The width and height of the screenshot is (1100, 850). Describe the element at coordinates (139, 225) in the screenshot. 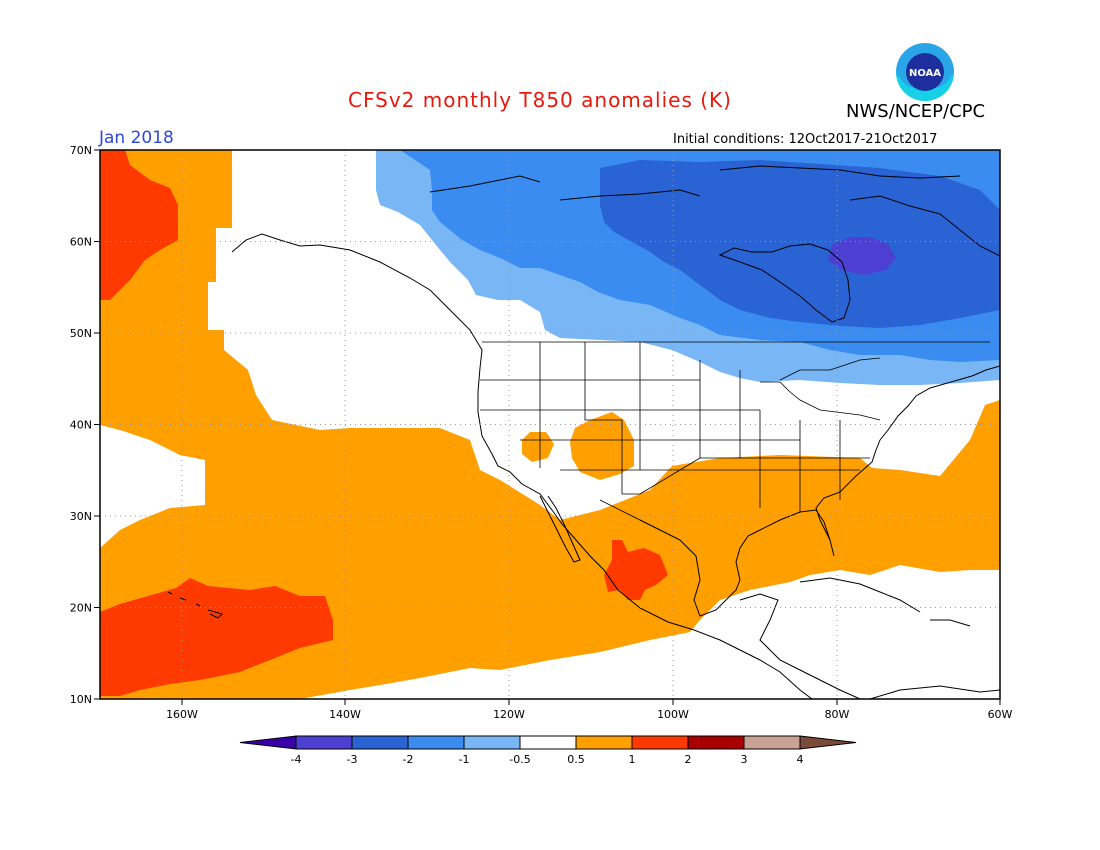

I see `hot-anomaly-bering` at that location.